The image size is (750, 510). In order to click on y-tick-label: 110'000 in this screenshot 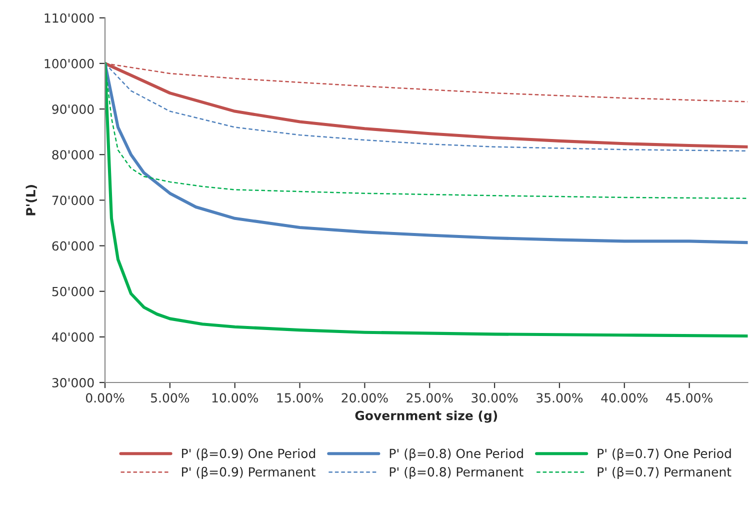, I will do `click(69, 18)`.